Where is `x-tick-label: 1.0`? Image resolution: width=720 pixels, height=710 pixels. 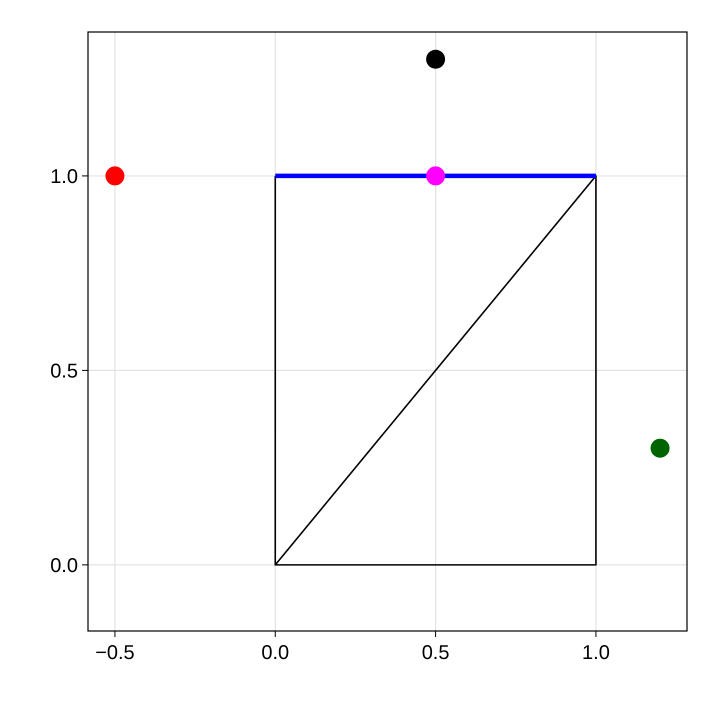
x-tick-label: 1.0 is located at coordinates (596, 653).